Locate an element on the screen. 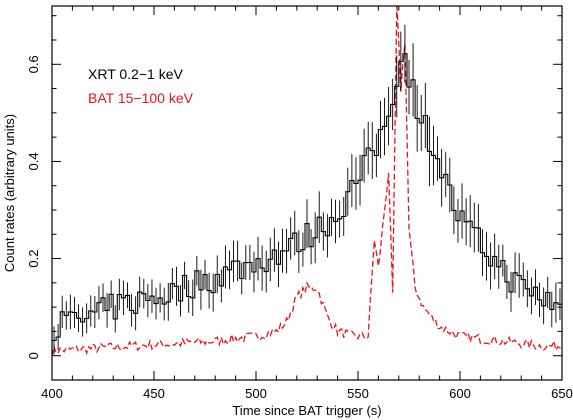 This screenshot has height=420, width=573. y-tick-label: 0 is located at coordinates (33, 355).